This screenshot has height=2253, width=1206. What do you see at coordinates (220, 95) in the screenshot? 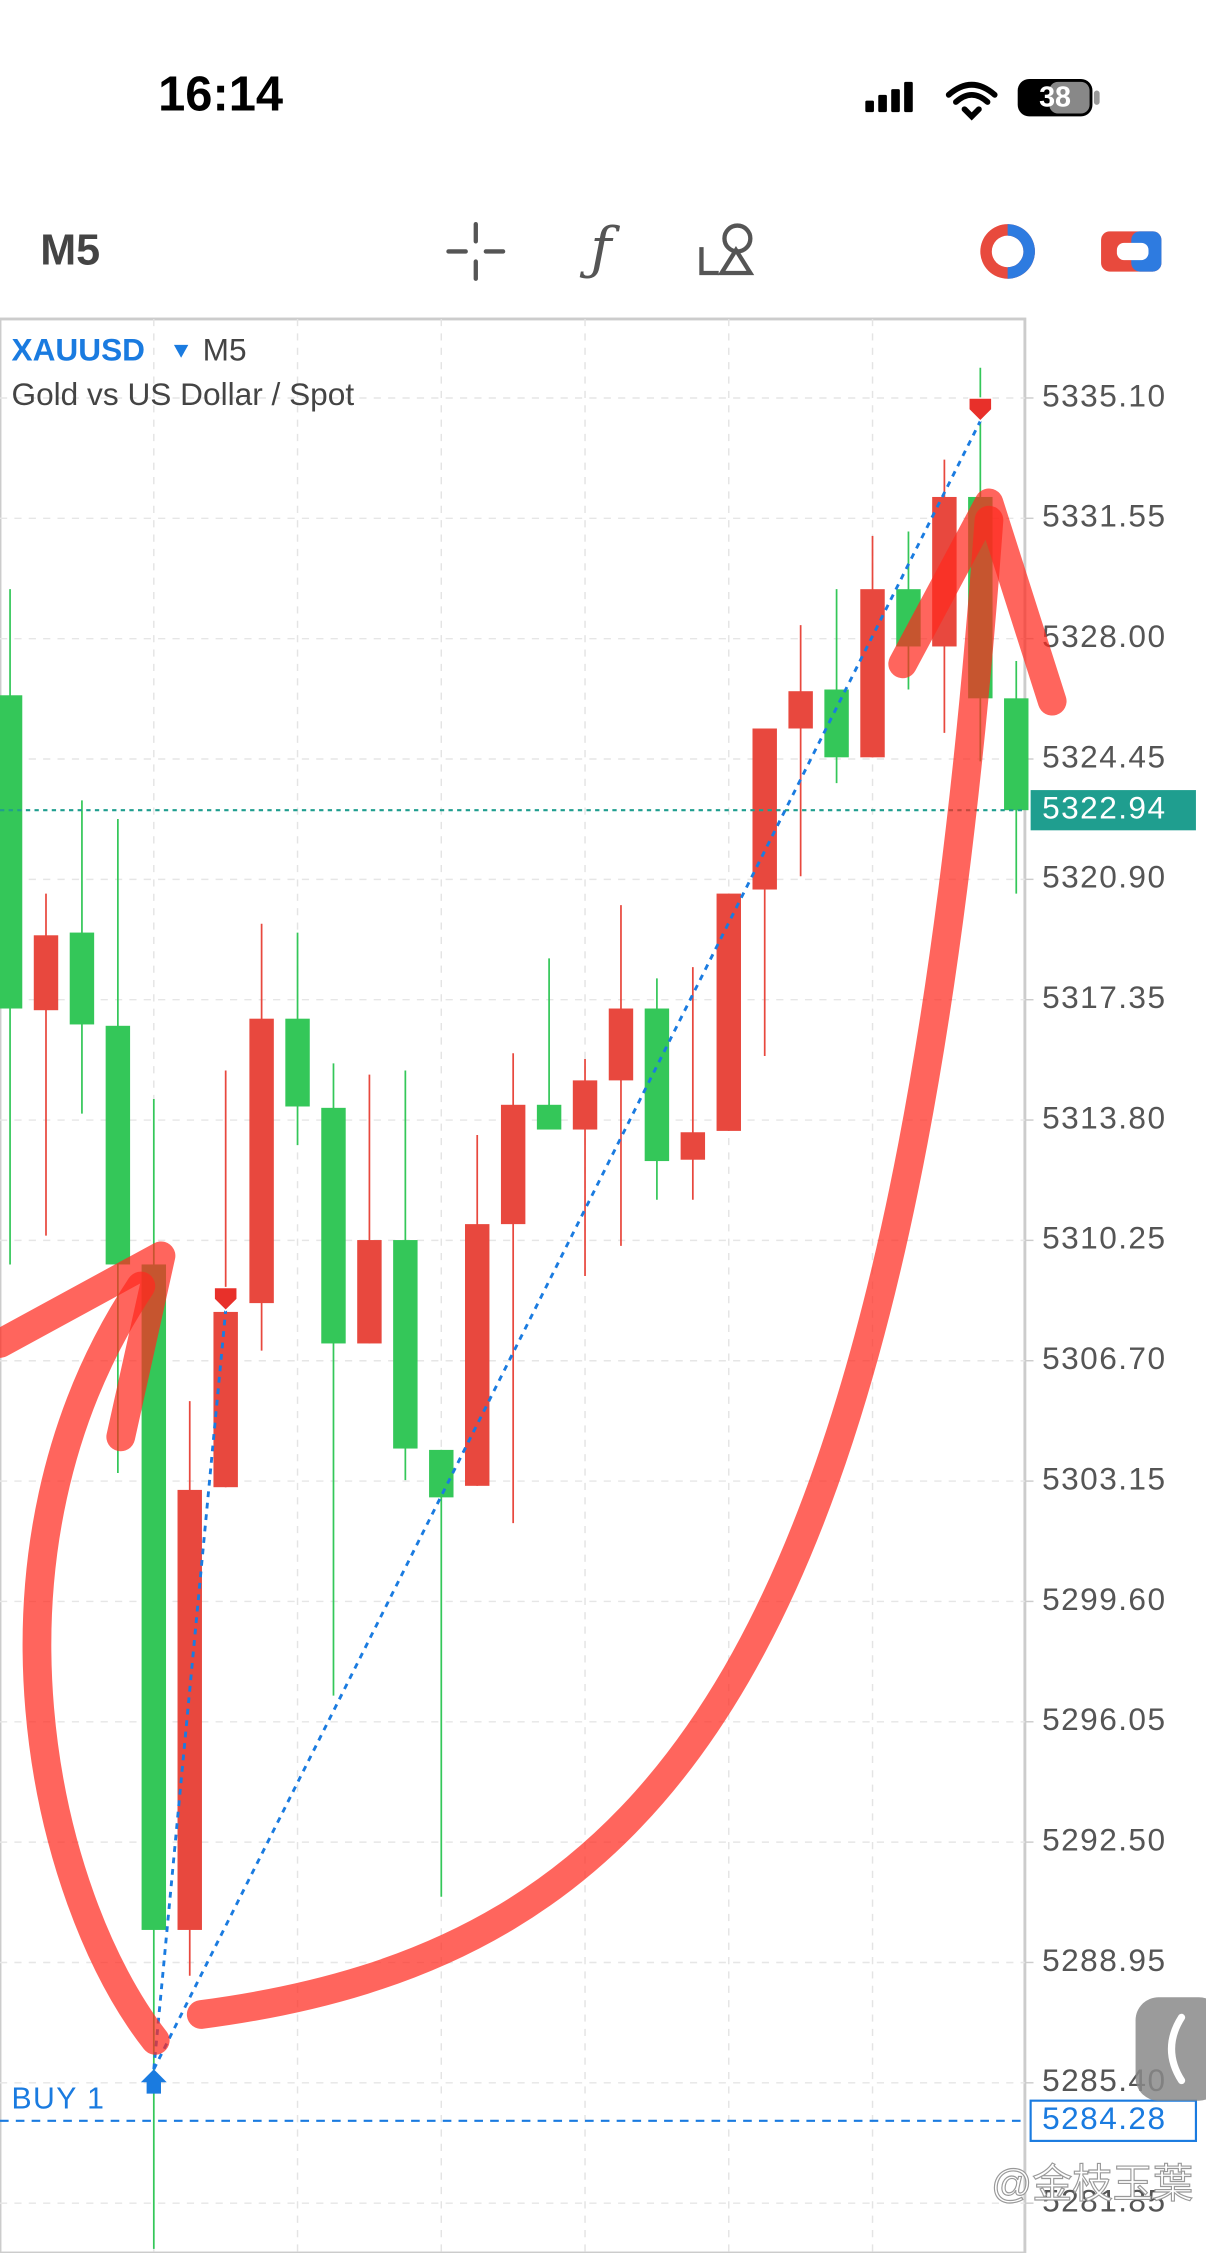
I see `clock: 16:14` at bounding box center [220, 95].